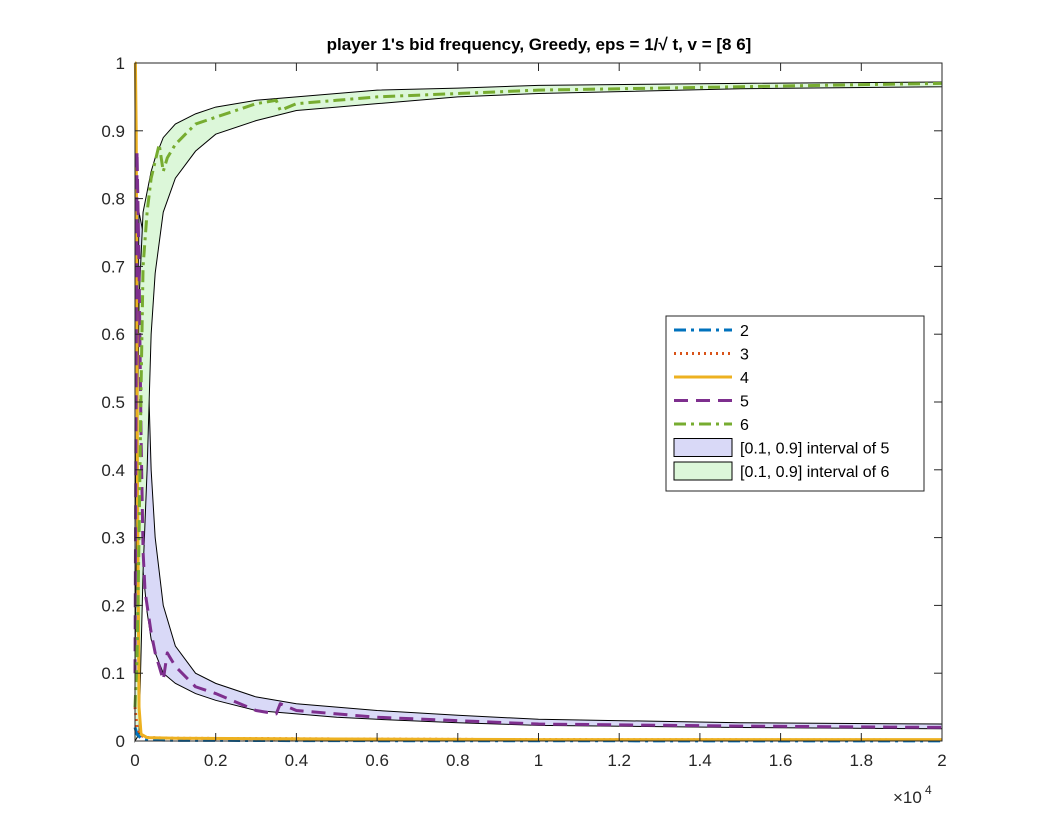 This screenshot has width=1042, height=838. What do you see at coordinates (928, 790) in the screenshot?
I see `x-exponent-power: 4` at bounding box center [928, 790].